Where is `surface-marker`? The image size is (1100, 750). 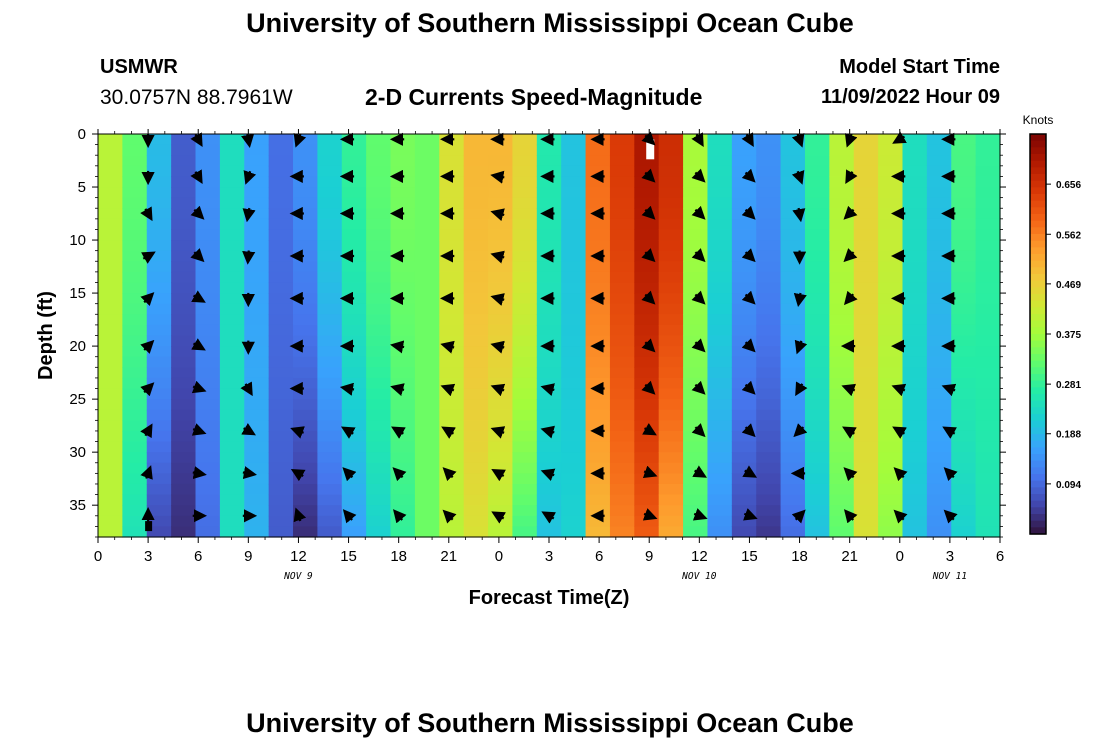
surface-marker is located at coordinates (650, 149).